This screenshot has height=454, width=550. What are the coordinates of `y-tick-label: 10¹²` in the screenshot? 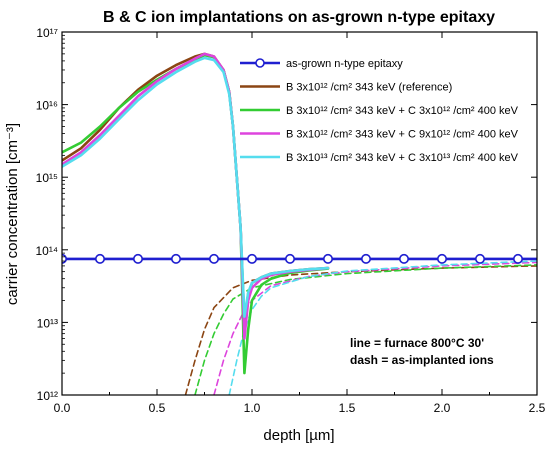 It's located at (47, 396).